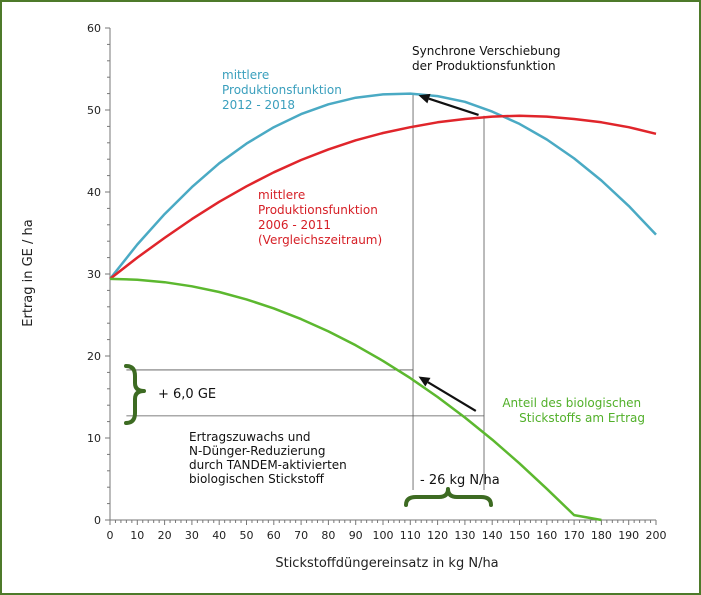  What do you see at coordinates (281, 195) in the screenshot?
I see `red-curve-label-line: mittlere` at bounding box center [281, 195].